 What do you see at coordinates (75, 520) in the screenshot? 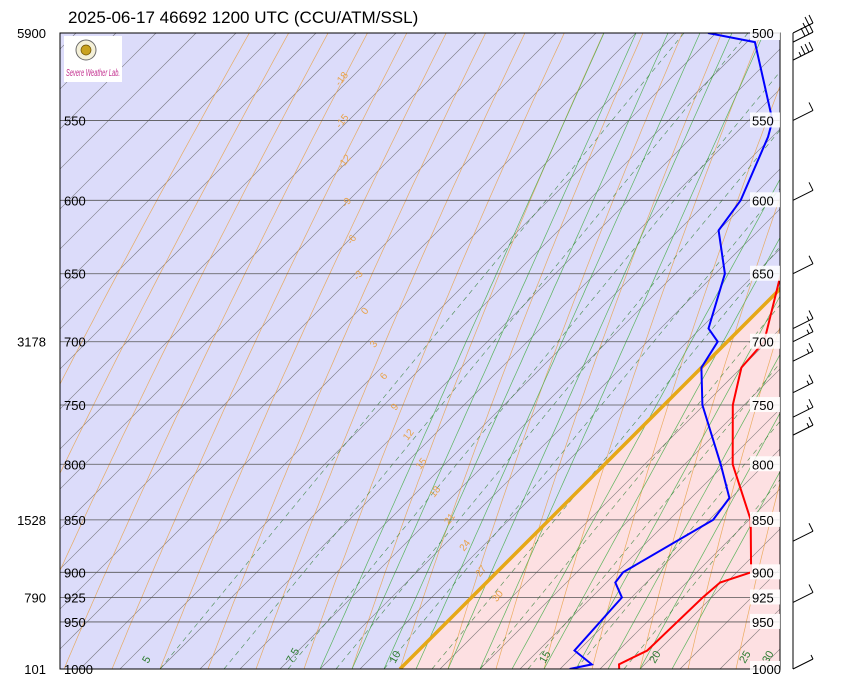
I see `pressure-label-left: 850` at bounding box center [75, 520].